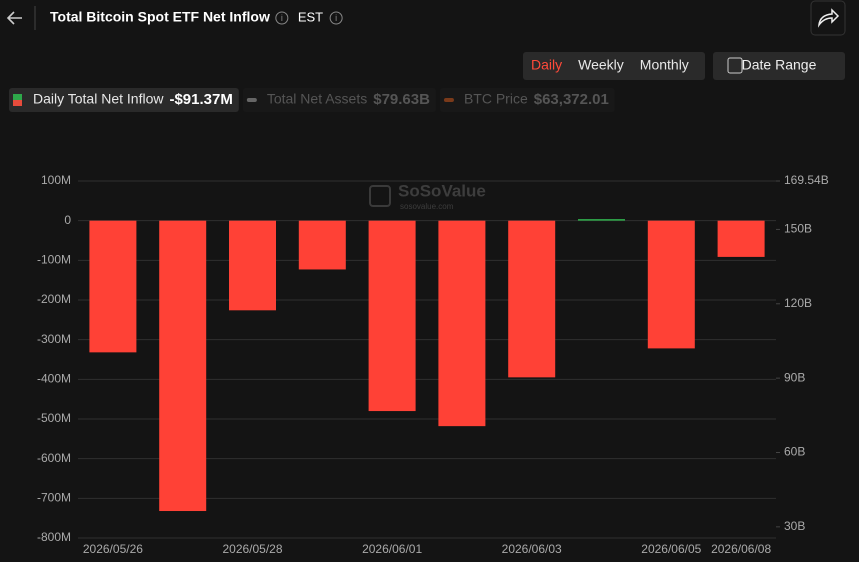 Image resolution: width=859 pixels, height=562 pixels. I want to click on legend-value: $79.63B, so click(401, 99).